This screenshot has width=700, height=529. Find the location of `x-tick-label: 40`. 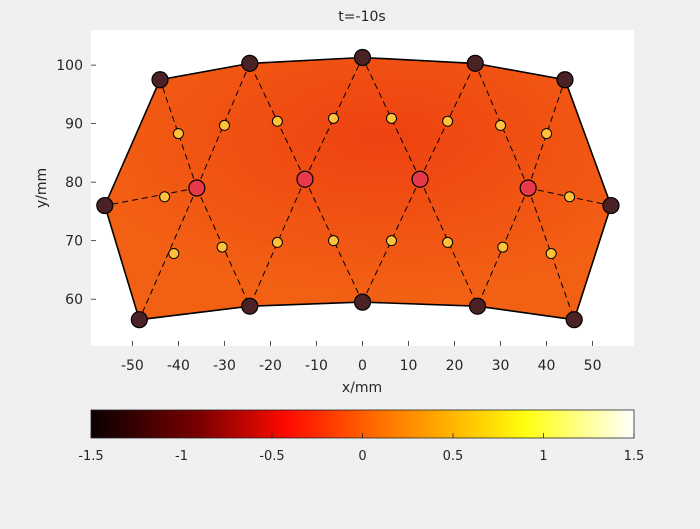

x-tick-label: 40 is located at coordinates (547, 366).